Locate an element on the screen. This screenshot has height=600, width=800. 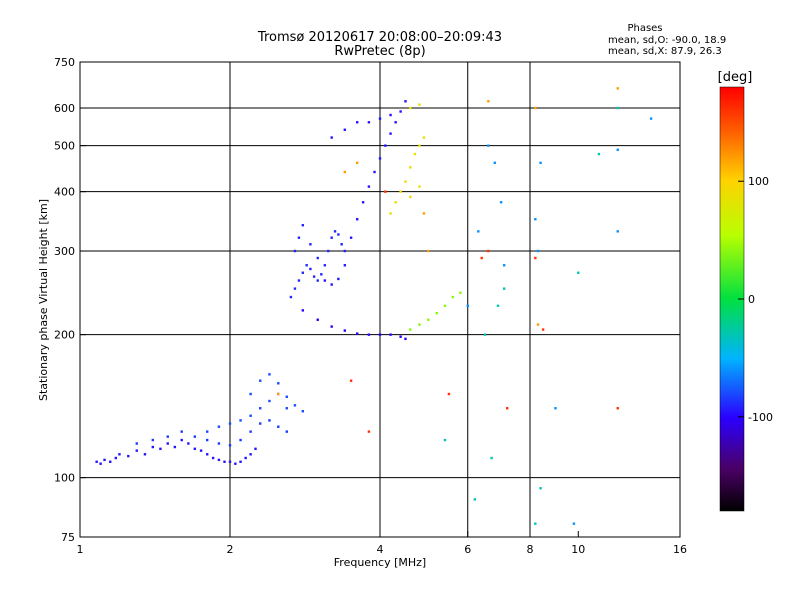
y-tick-label: 200 is located at coordinates (64, 335).